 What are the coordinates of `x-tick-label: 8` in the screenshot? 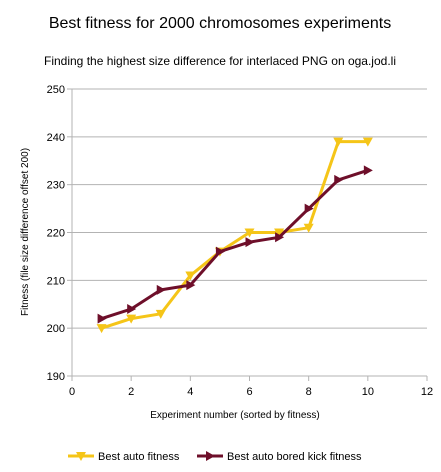 It's located at (309, 392).